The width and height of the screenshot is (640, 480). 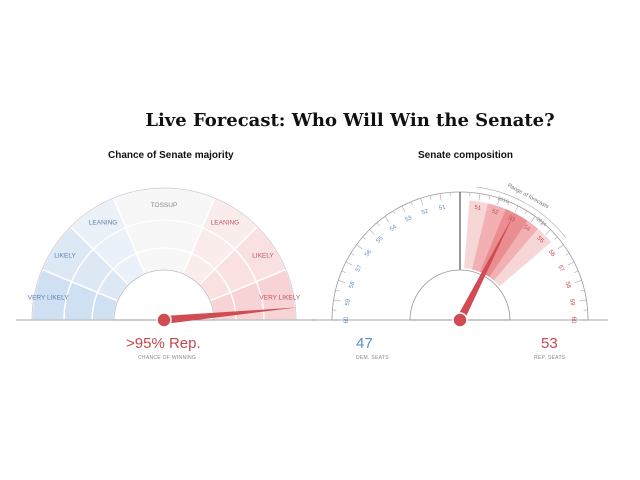 I want to click on dem-tick-label: 55, so click(x=380, y=239).